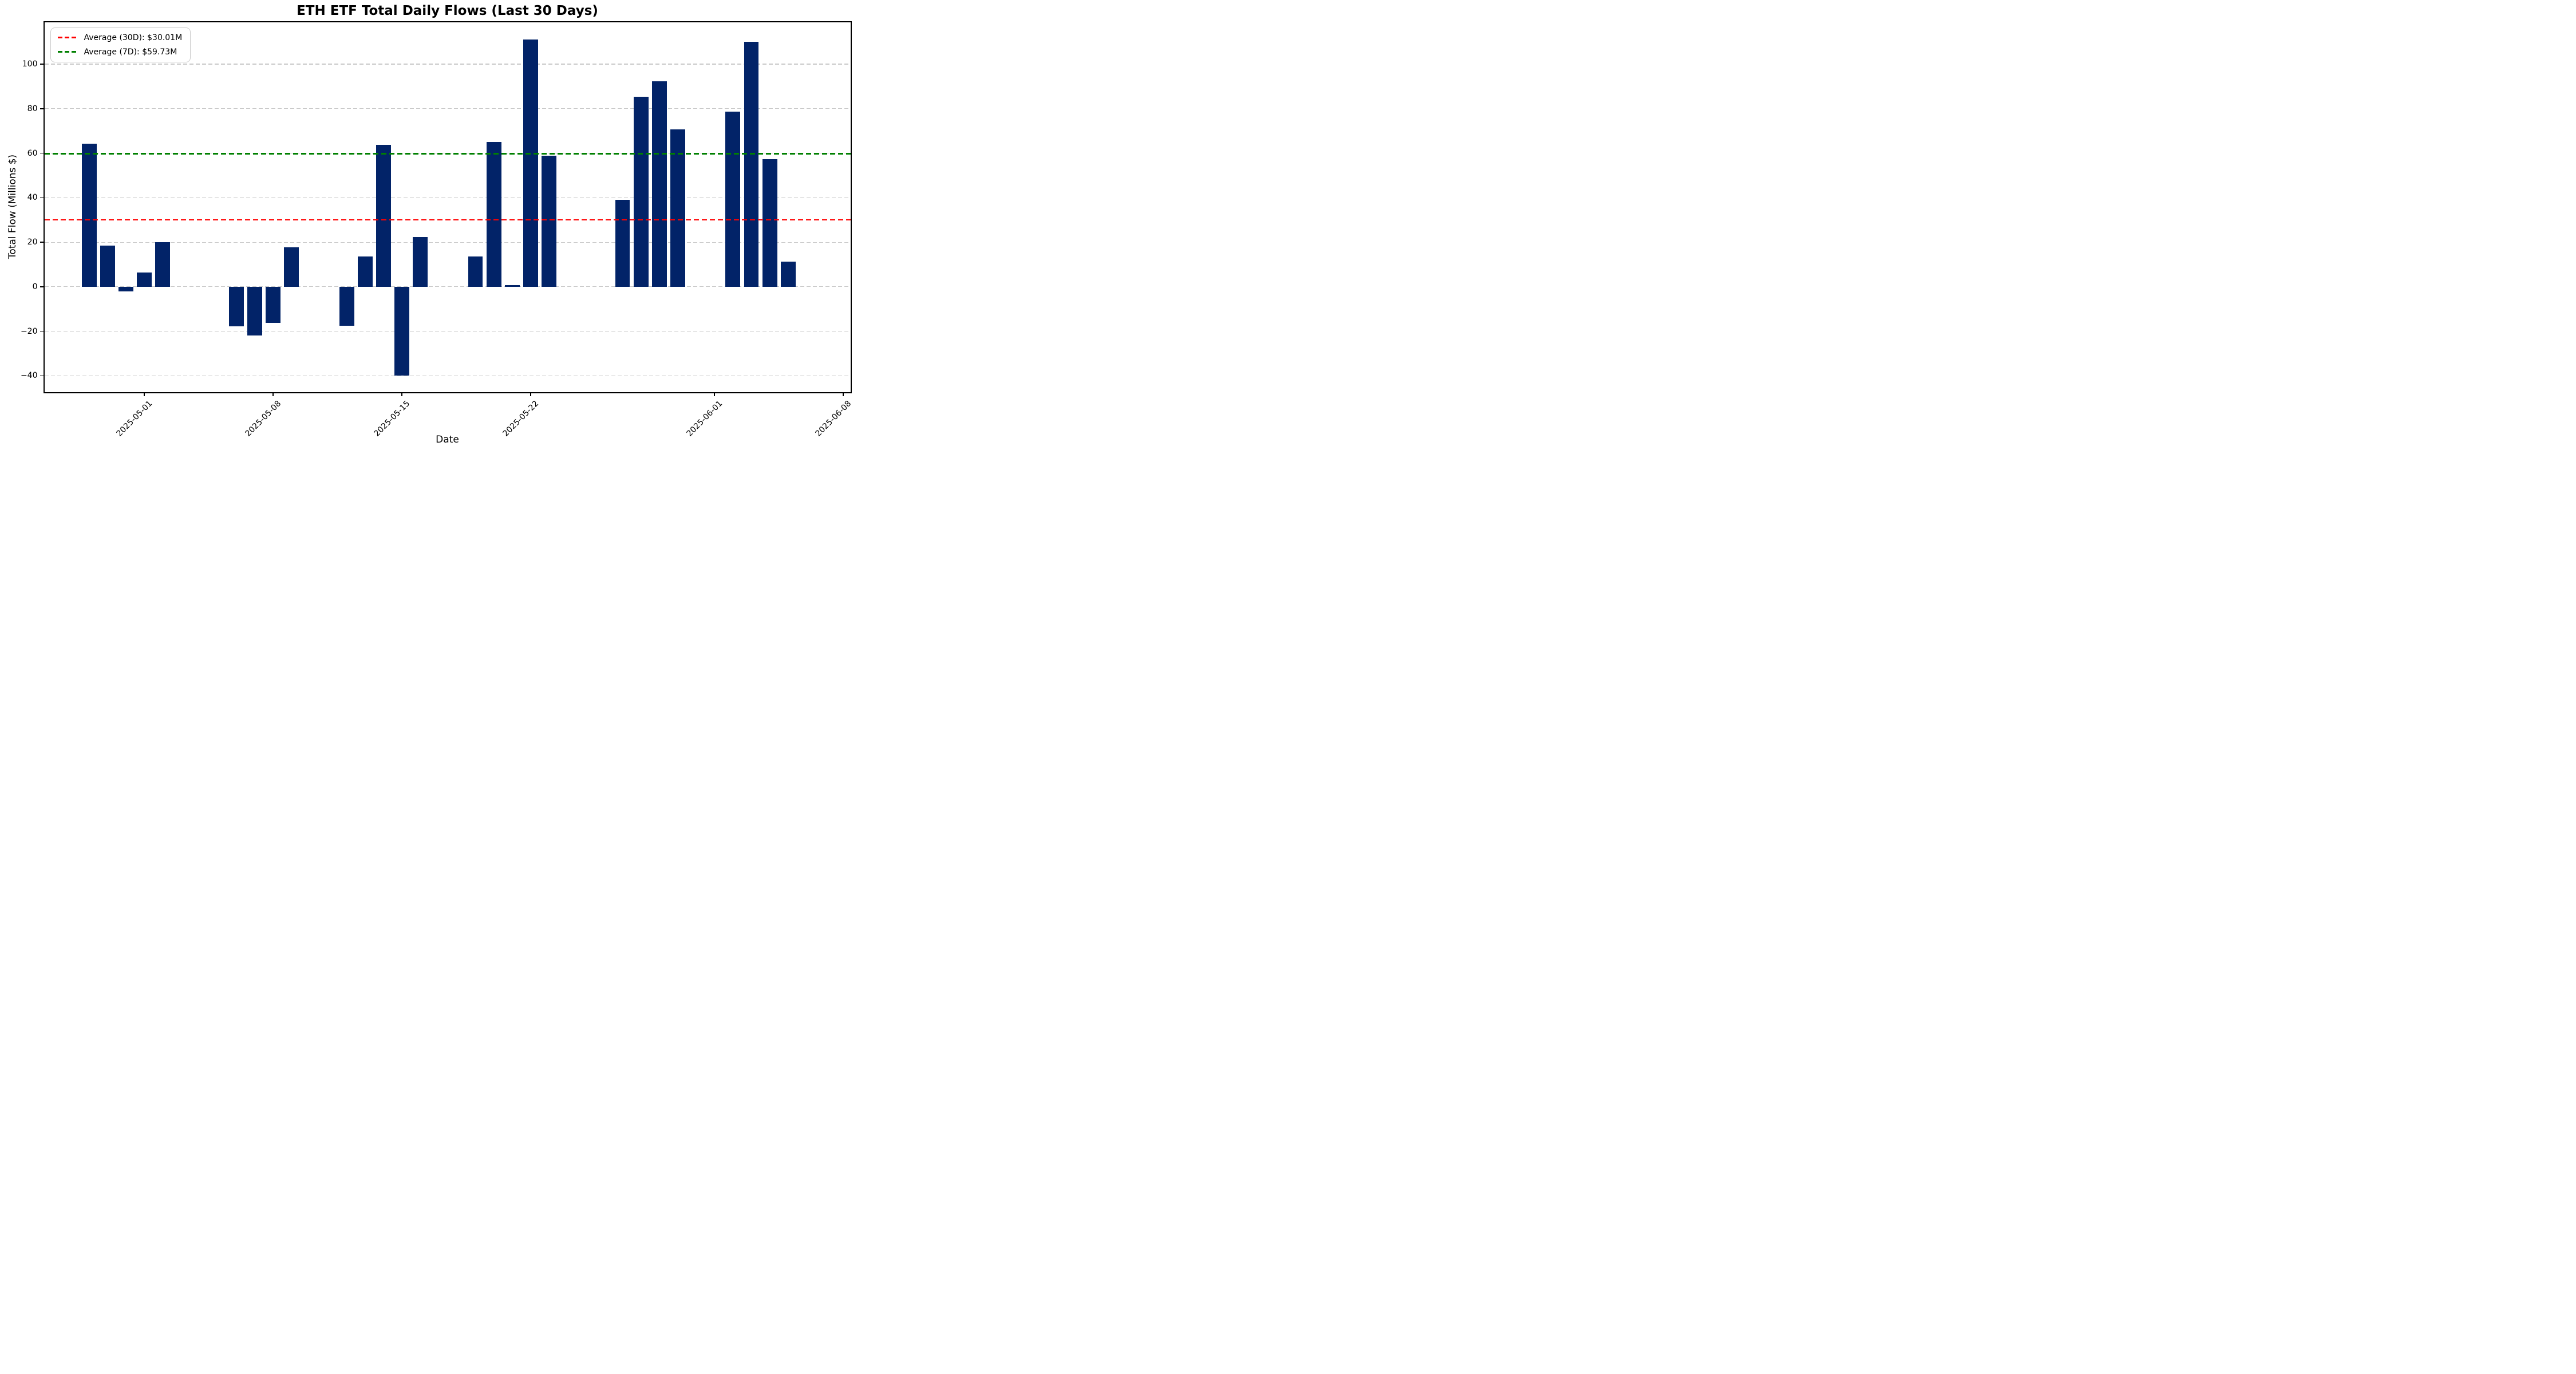 Image resolution: width=2576 pixels, height=1374 pixels. I want to click on avg30-line-swatch, so click(67, 38).